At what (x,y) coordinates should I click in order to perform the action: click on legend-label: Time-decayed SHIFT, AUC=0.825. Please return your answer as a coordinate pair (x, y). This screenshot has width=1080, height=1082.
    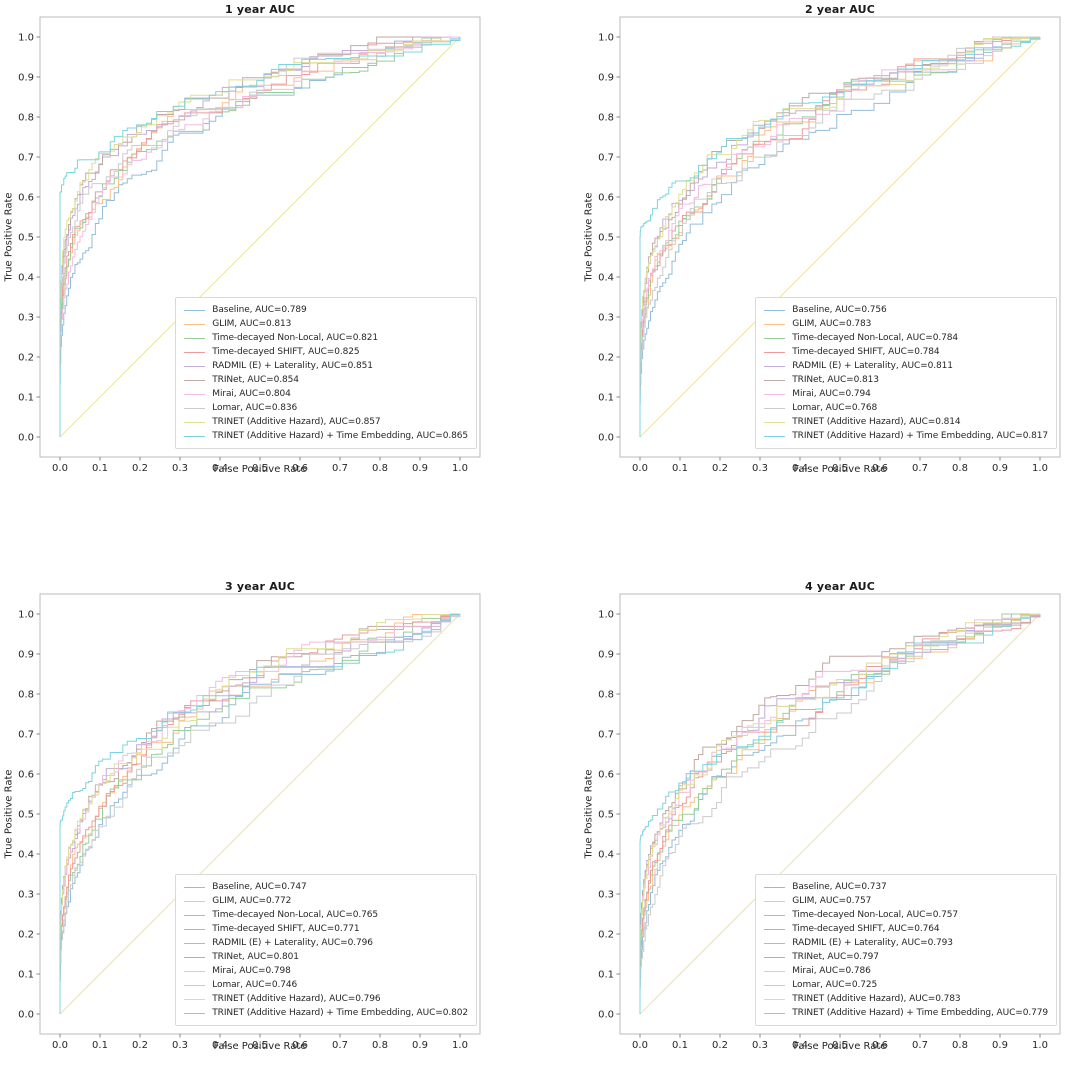
    Looking at the image, I should click on (286, 352).